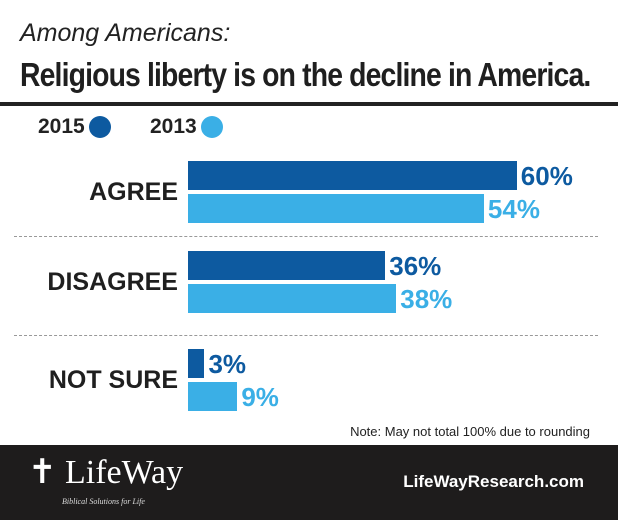 The image size is (618, 520). What do you see at coordinates (113, 380) in the screenshot?
I see `category-label: NOT SURE` at bounding box center [113, 380].